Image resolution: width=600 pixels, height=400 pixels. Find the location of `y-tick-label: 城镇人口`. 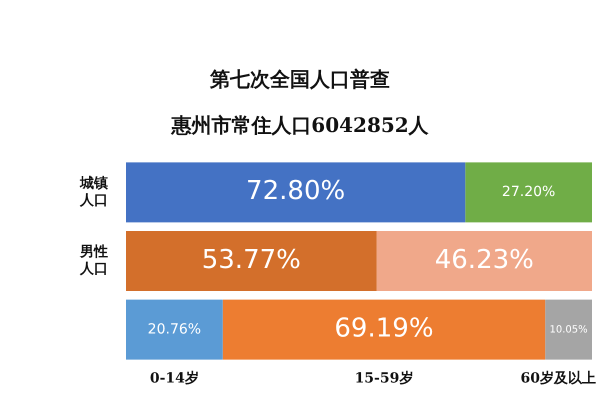

y-tick-label: 城镇人口 is located at coordinates (93, 192).